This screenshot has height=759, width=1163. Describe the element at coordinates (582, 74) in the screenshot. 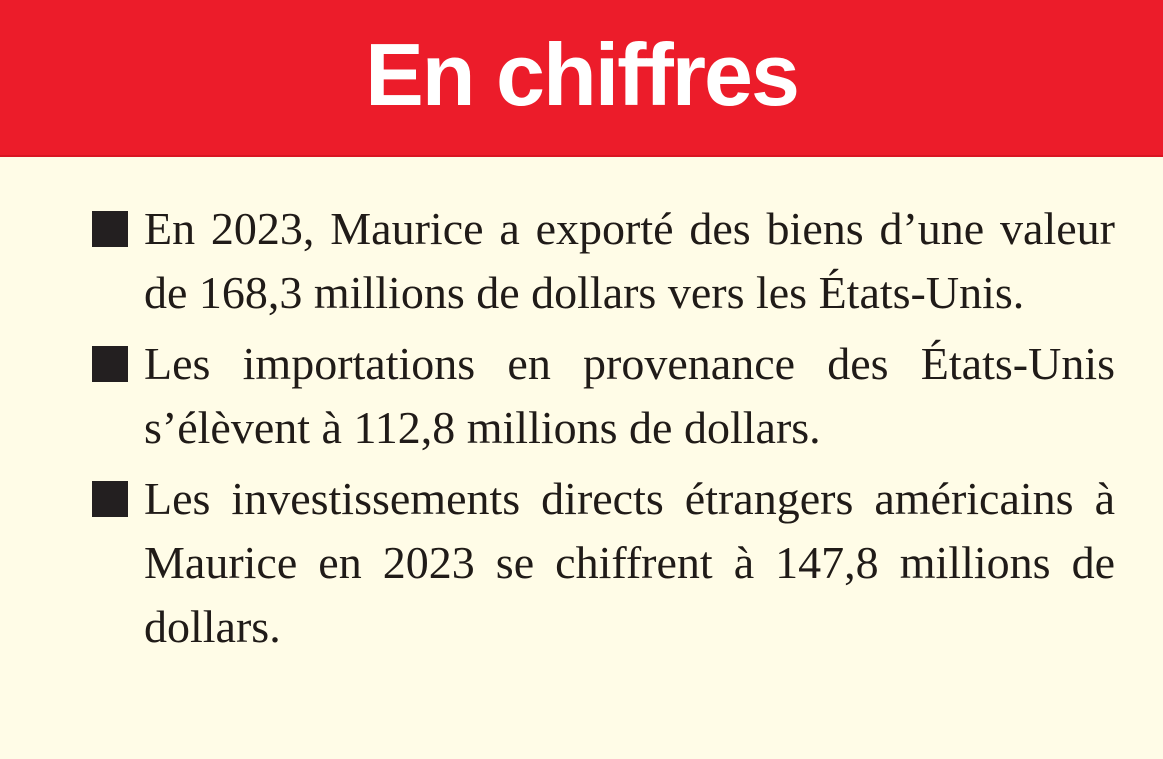

I see `page-title: En chiffres` at that location.